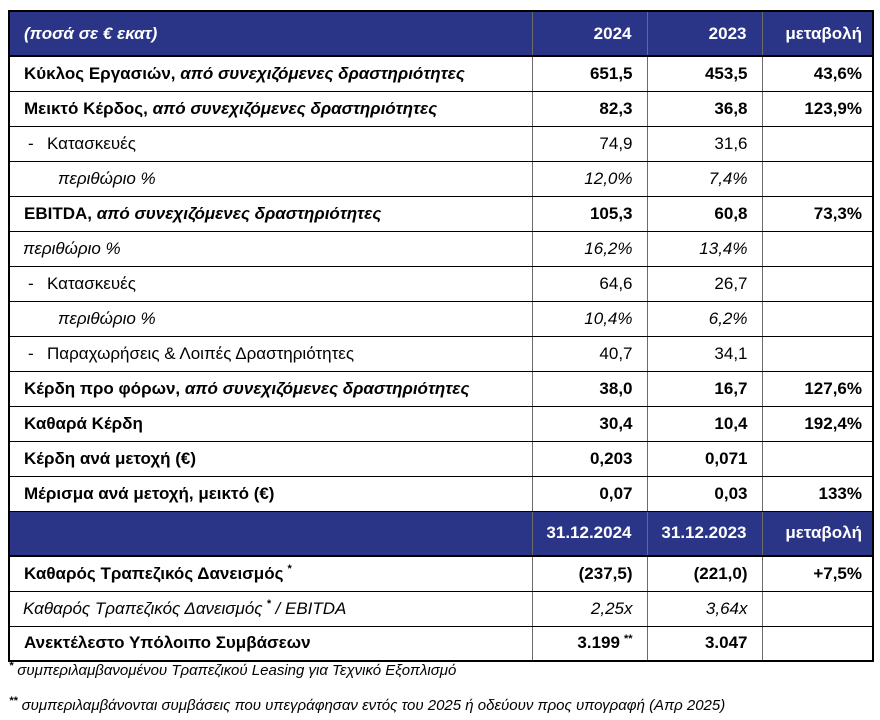  I want to click on value-2024: 38,0, so click(589, 388).